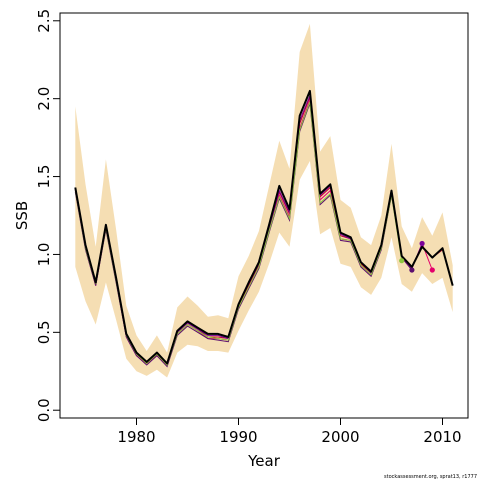 Image resolution: width=480 pixels, height=480 pixels. What do you see at coordinates (430, 477) in the screenshot?
I see `credit-text: stockassessment.org, sprat13, r1777` at bounding box center [430, 477].